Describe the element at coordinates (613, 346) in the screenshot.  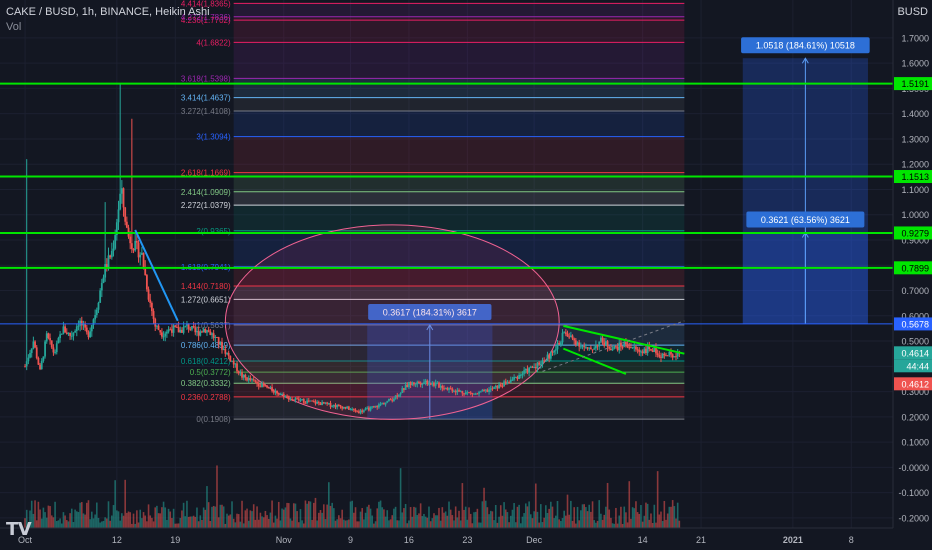
I see `trend-line` at that location.